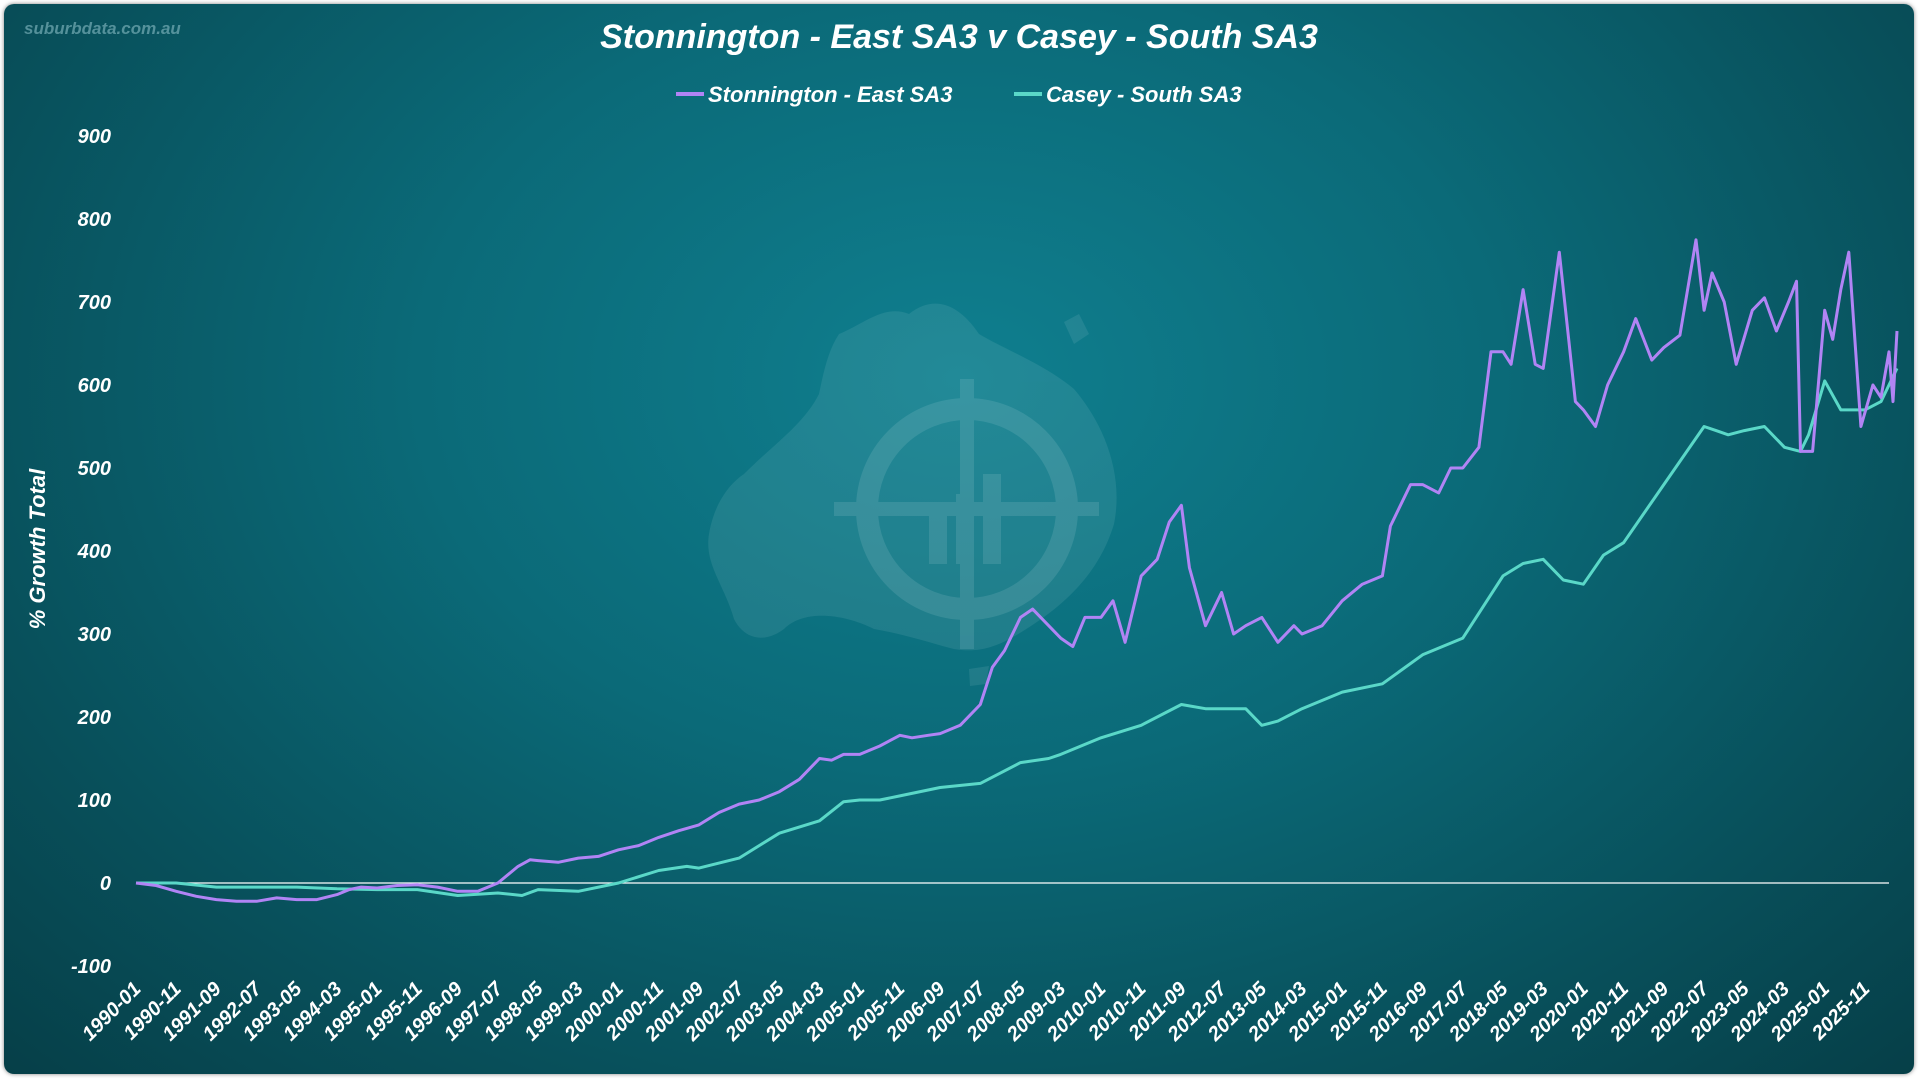 This screenshot has width=1920, height=1080. I want to click on y-axis: -100 0 100 200 300 400 500 600 700 800 900, so click(91, 552).